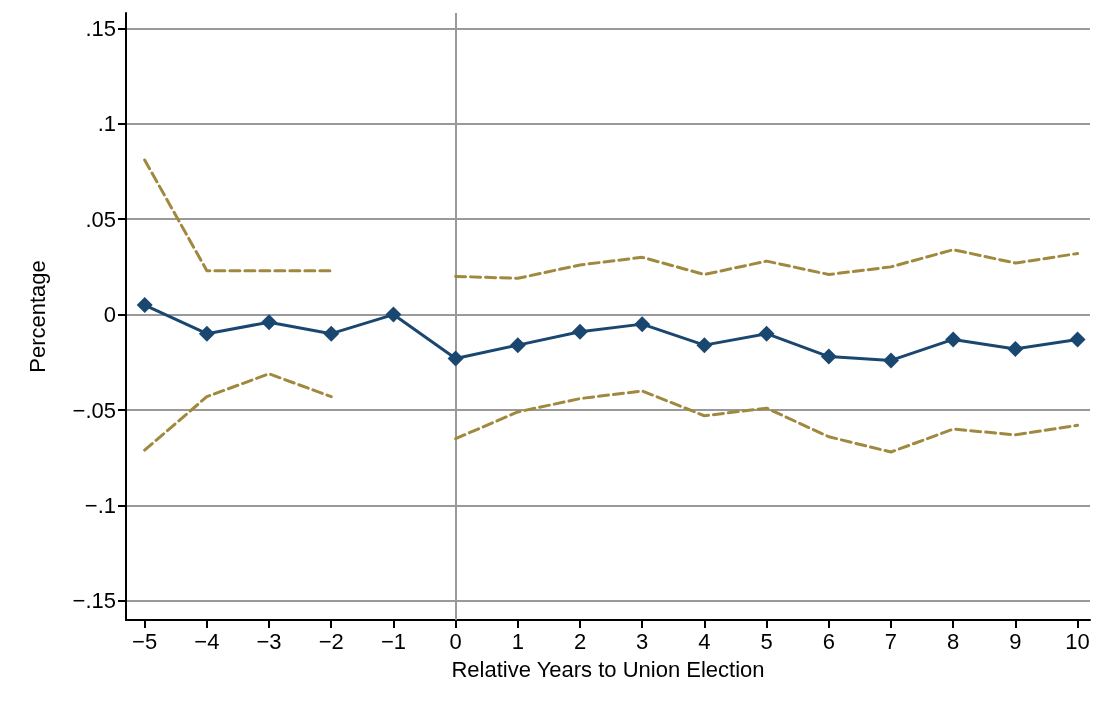 The image size is (1103, 702). What do you see at coordinates (94, 601) in the screenshot?
I see `y-tick-label: −.15` at bounding box center [94, 601].